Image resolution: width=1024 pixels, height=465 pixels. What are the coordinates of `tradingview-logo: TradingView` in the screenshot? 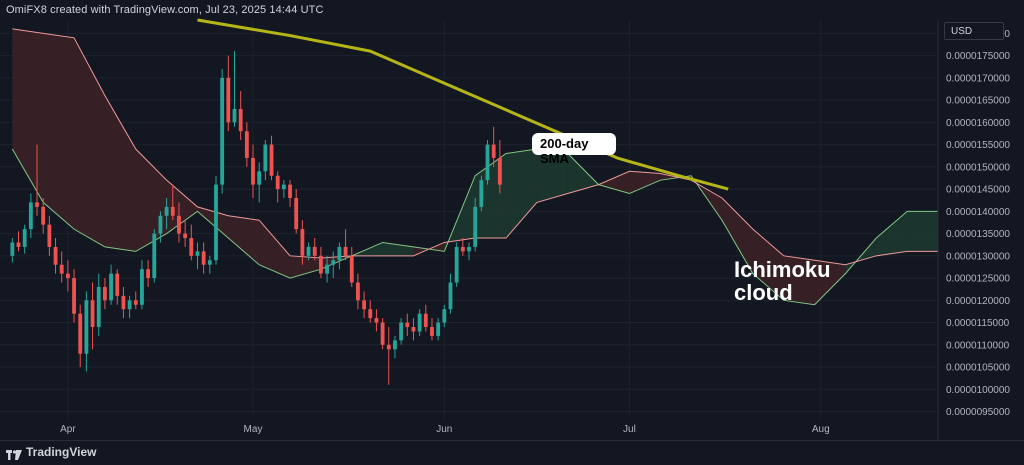 It's located at (51, 452).